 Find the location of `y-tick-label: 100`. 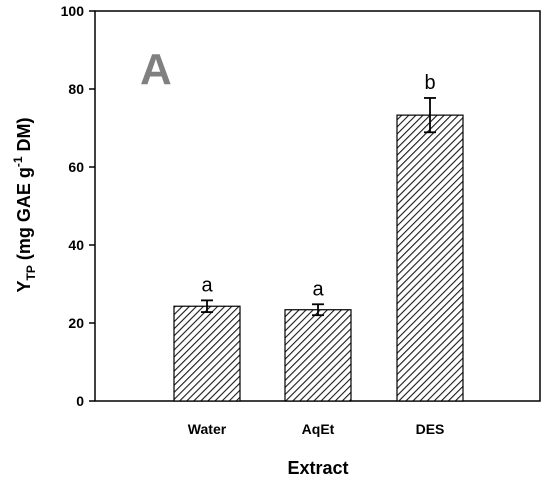

y-tick-label: 100 is located at coordinates (73, 11).